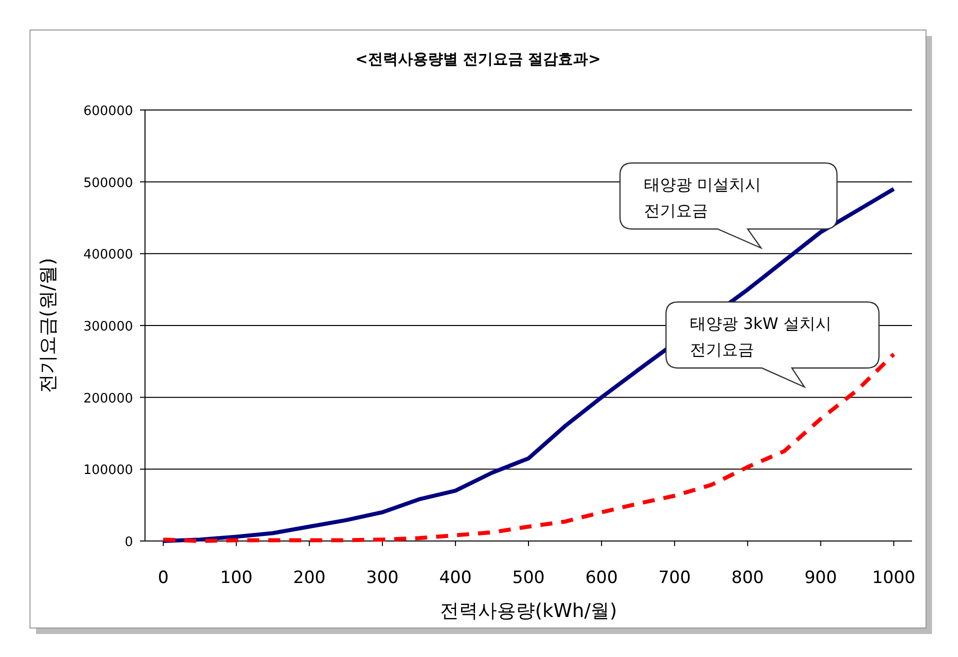 The image size is (958, 657). I want to click on y-tick-label: 600000, so click(108, 111).